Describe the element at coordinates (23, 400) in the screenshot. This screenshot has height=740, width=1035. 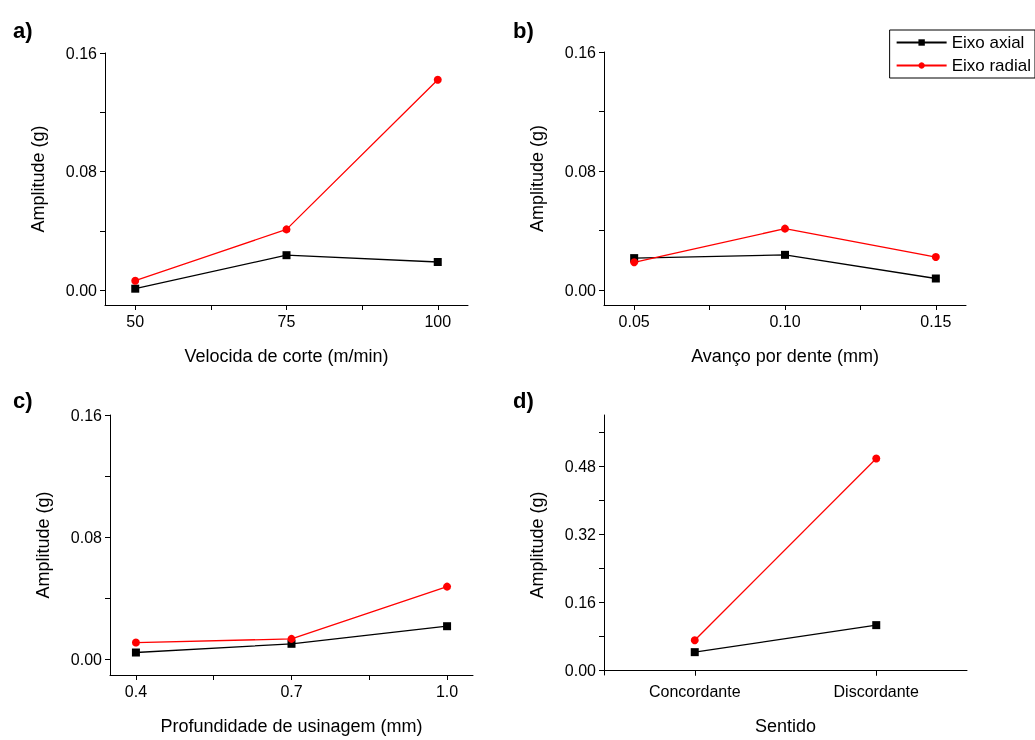
I see `chart-title: c)` at that location.